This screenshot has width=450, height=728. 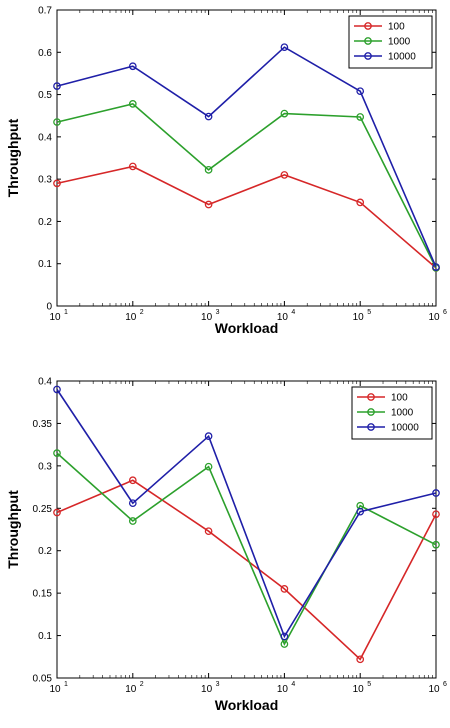 What do you see at coordinates (45, 11) in the screenshot?
I see `y-tick-label: 0.7` at bounding box center [45, 11].